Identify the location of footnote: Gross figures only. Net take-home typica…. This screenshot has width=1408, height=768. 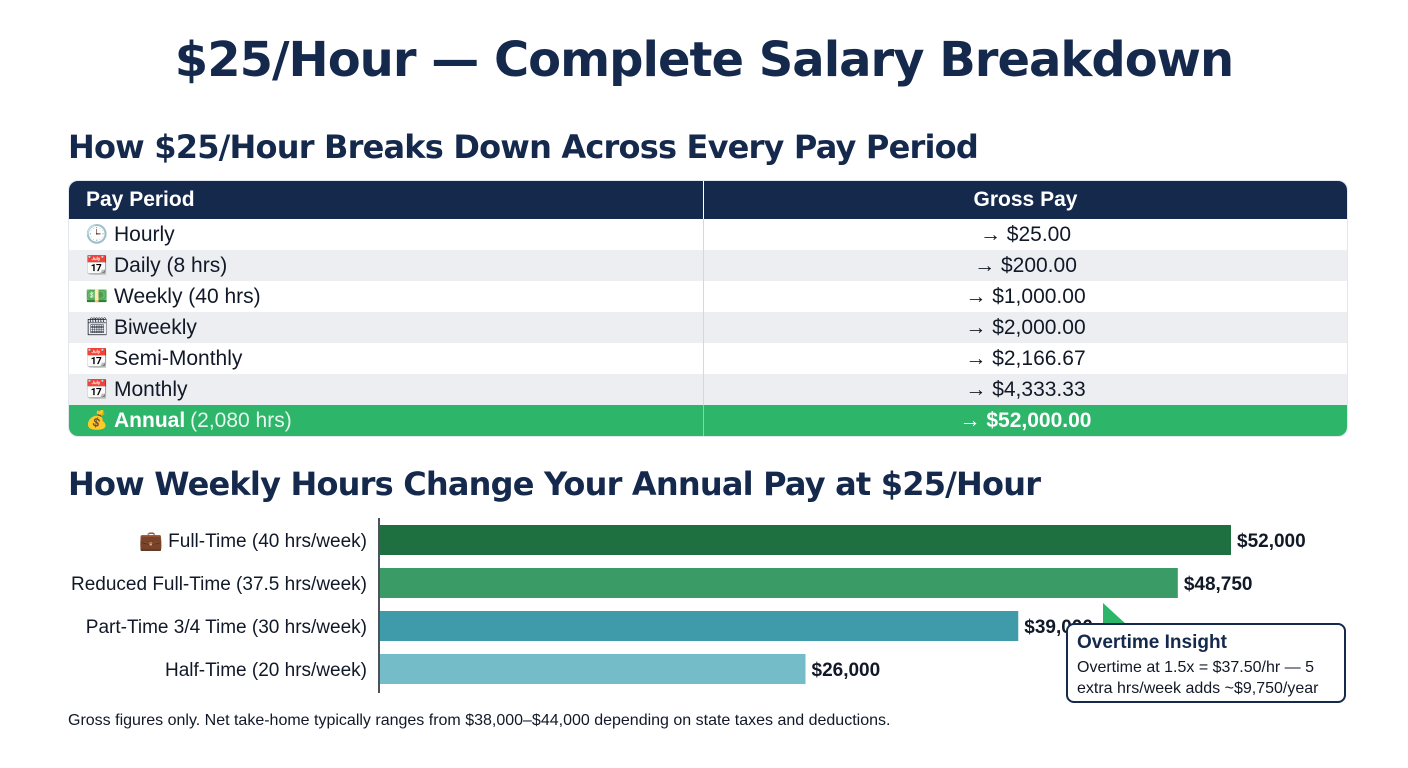
(479, 720).